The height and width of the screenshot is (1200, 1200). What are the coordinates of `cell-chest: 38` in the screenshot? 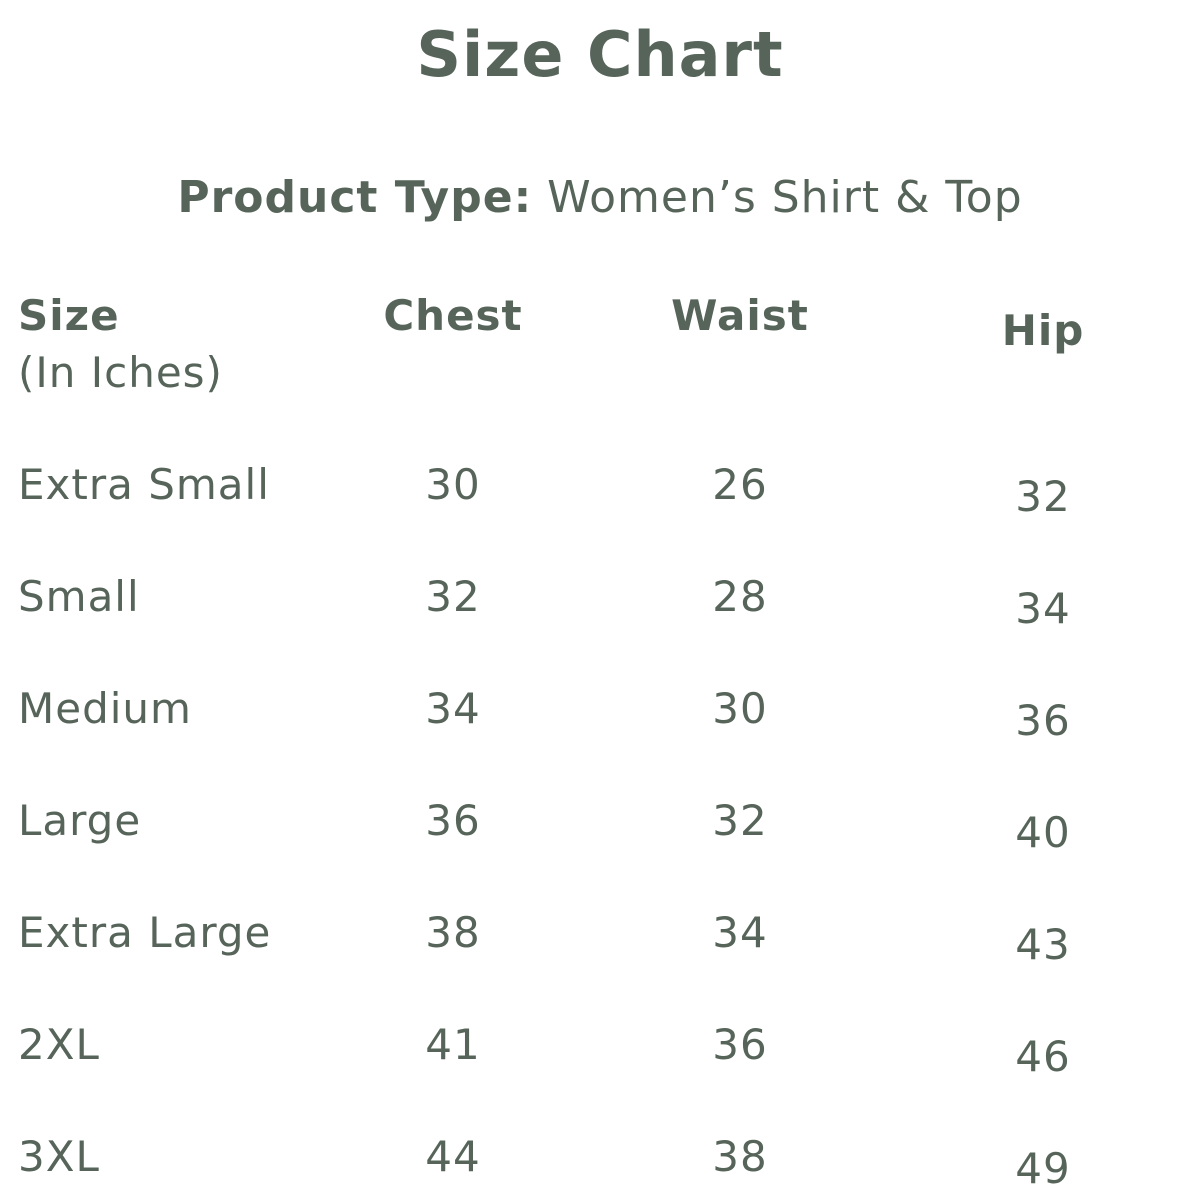 It's located at (453, 932).